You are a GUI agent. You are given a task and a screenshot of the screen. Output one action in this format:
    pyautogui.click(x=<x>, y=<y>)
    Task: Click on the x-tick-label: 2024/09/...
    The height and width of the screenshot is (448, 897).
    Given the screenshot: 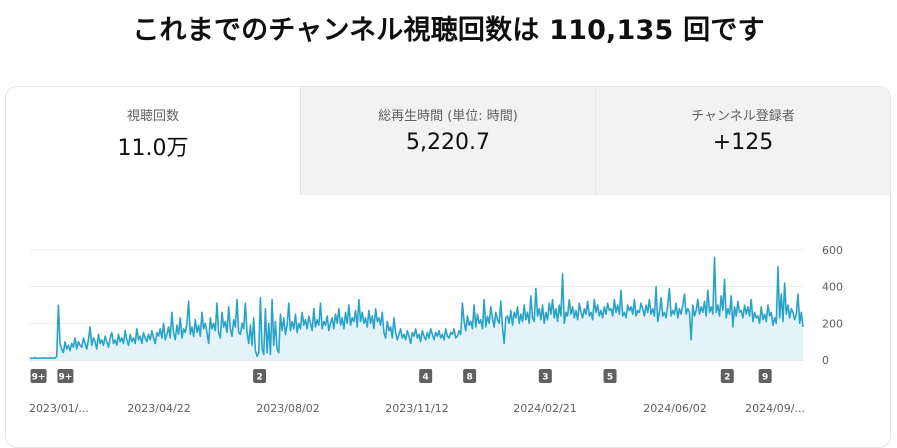 What is the action you would take?
    pyautogui.click(x=775, y=408)
    